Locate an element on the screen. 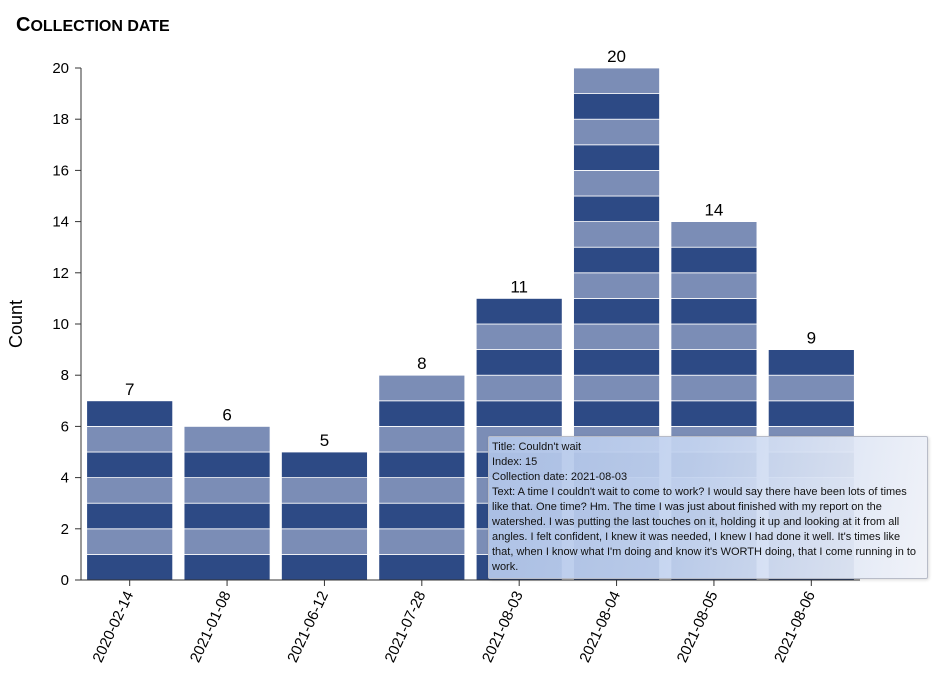 Image resolution: width=942 pixels, height=684 pixels. bar-value-label: 14 is located at coordinates (713, 210).